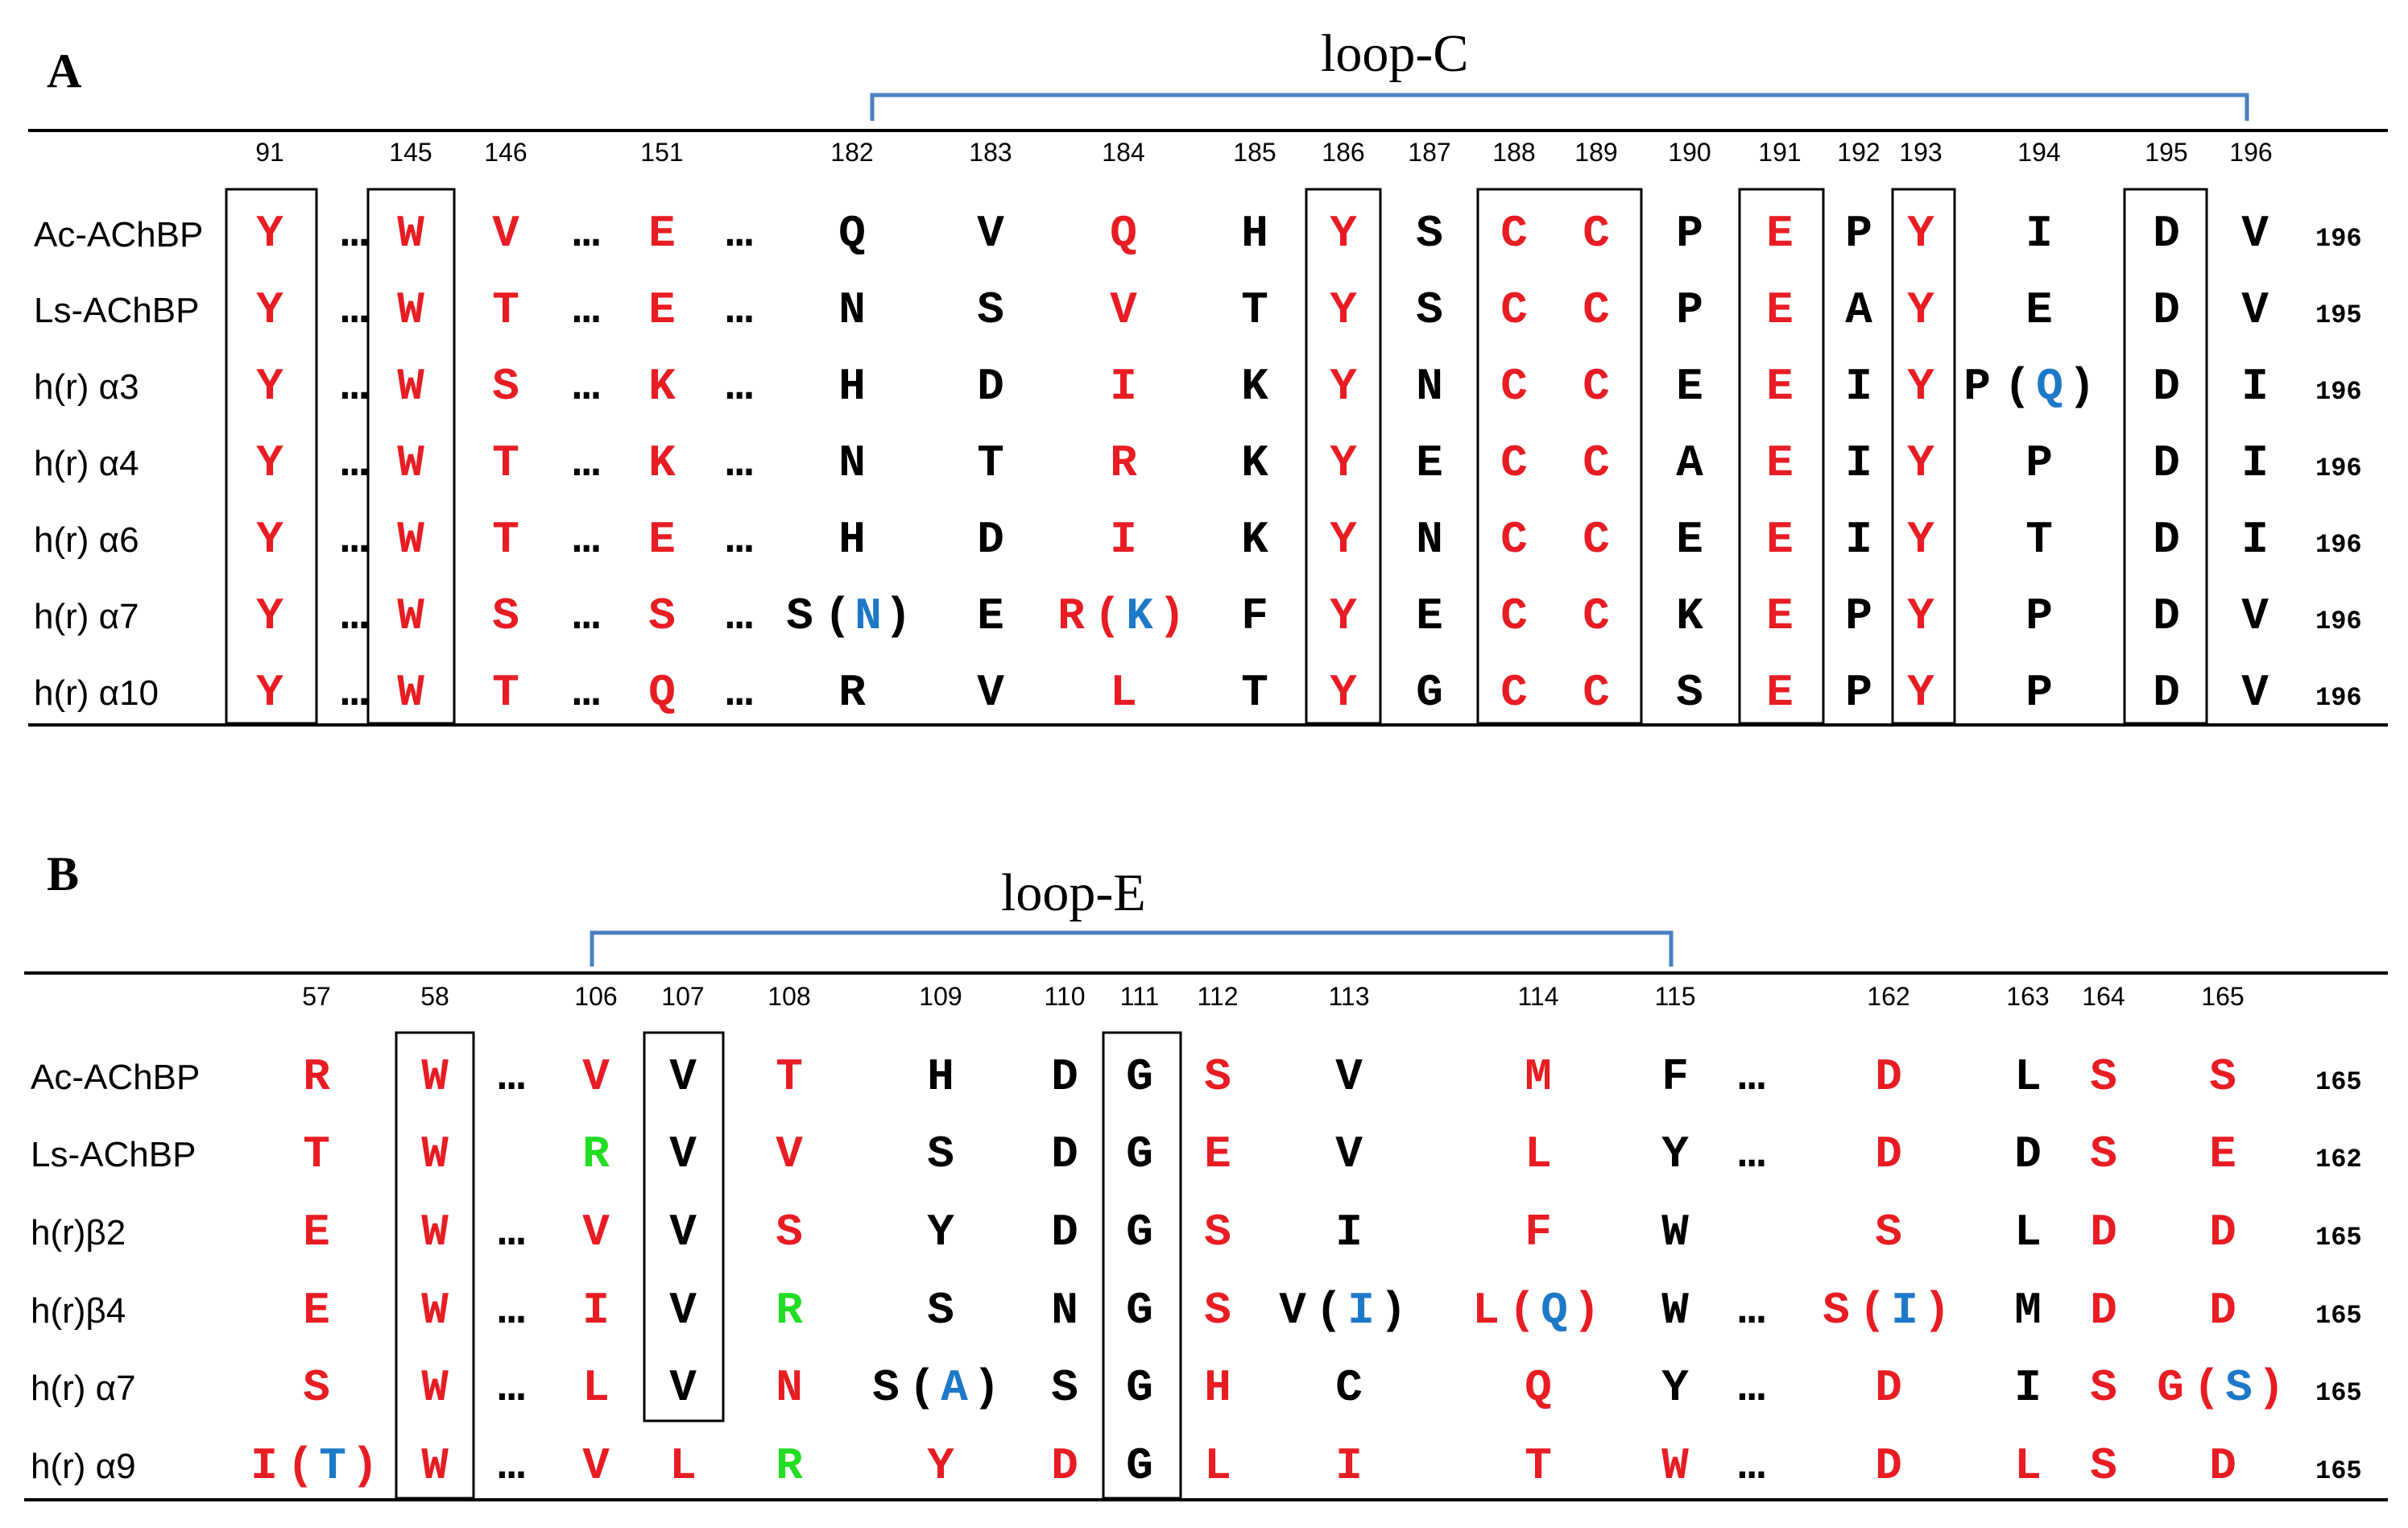 This screenshot has width=2408, height=1528. I want to click on residue: ), so click(1393, 1310).